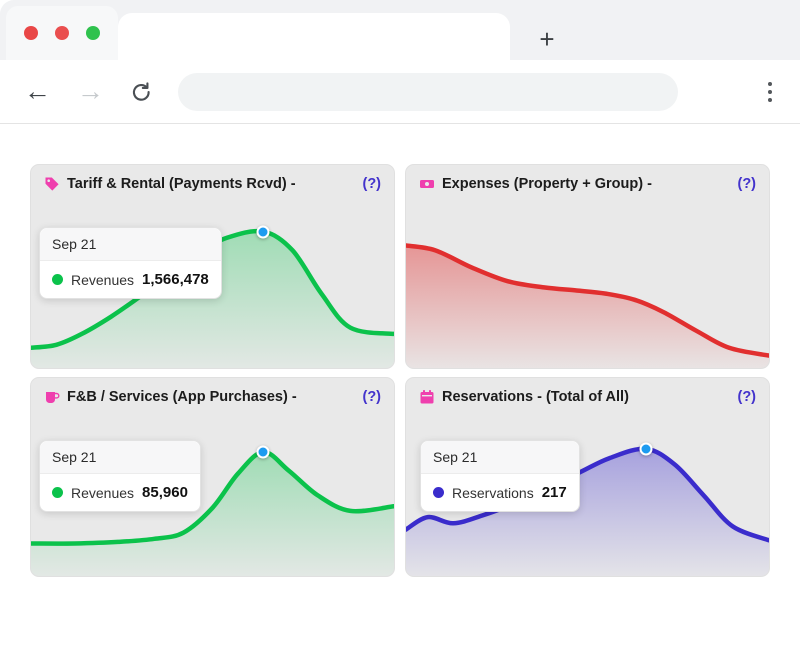  What do you see at coordinates (141, 92) in the screenshot?
I see `reload-icon` at bounding box center [141, 92].